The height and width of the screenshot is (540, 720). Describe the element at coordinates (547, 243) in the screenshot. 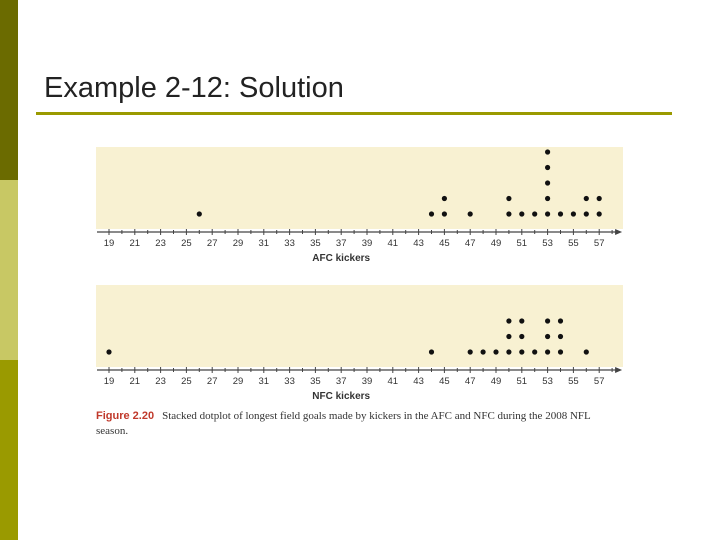

I see `afc-tick-label: 53` at that location.